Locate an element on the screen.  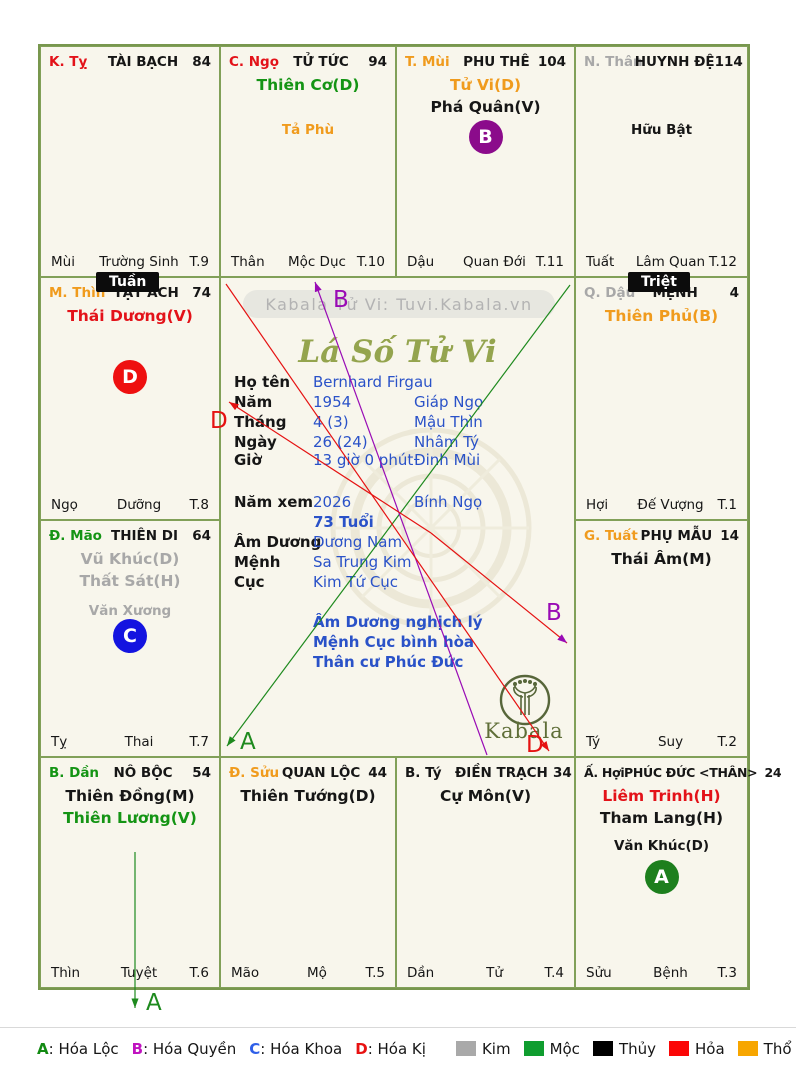
palace-dien-trach: B. Tý ĐIỀN TRẠCH 34 Cự Môn(V) Dần Tử T.4 is located at coordinates (485, 872).